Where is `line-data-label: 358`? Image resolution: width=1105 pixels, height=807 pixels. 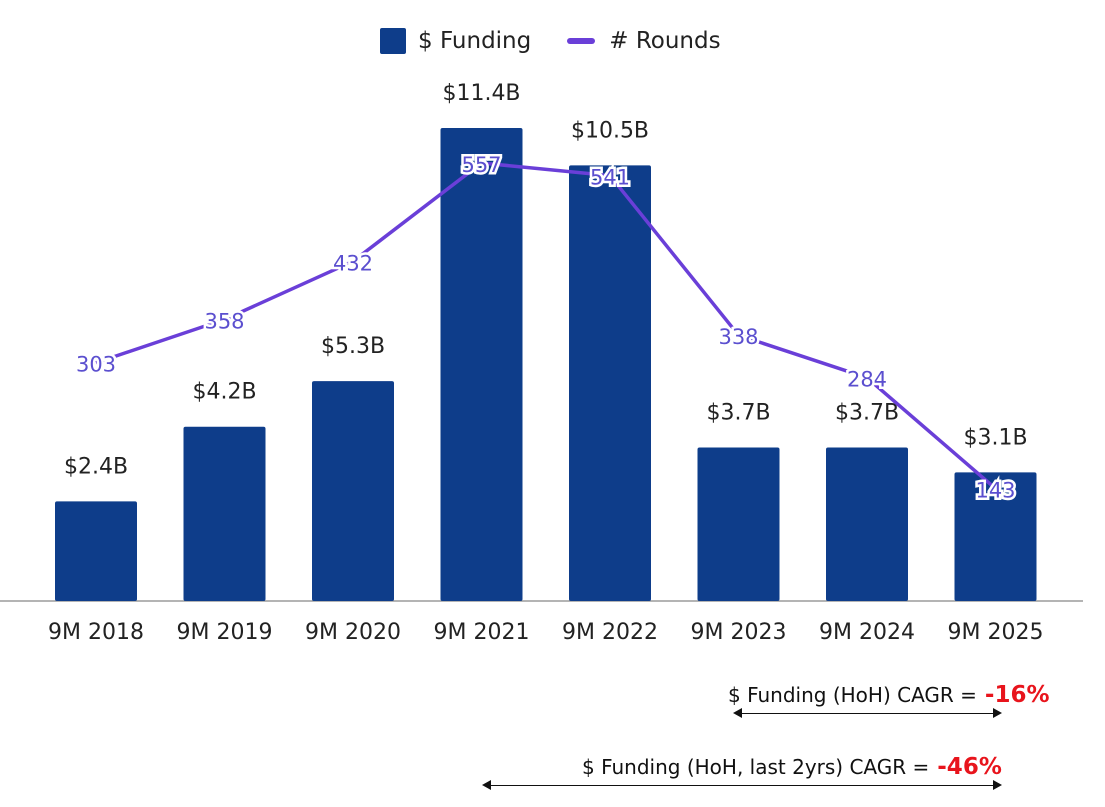
line-data-label: 358 is located at coordinates (224, 321).